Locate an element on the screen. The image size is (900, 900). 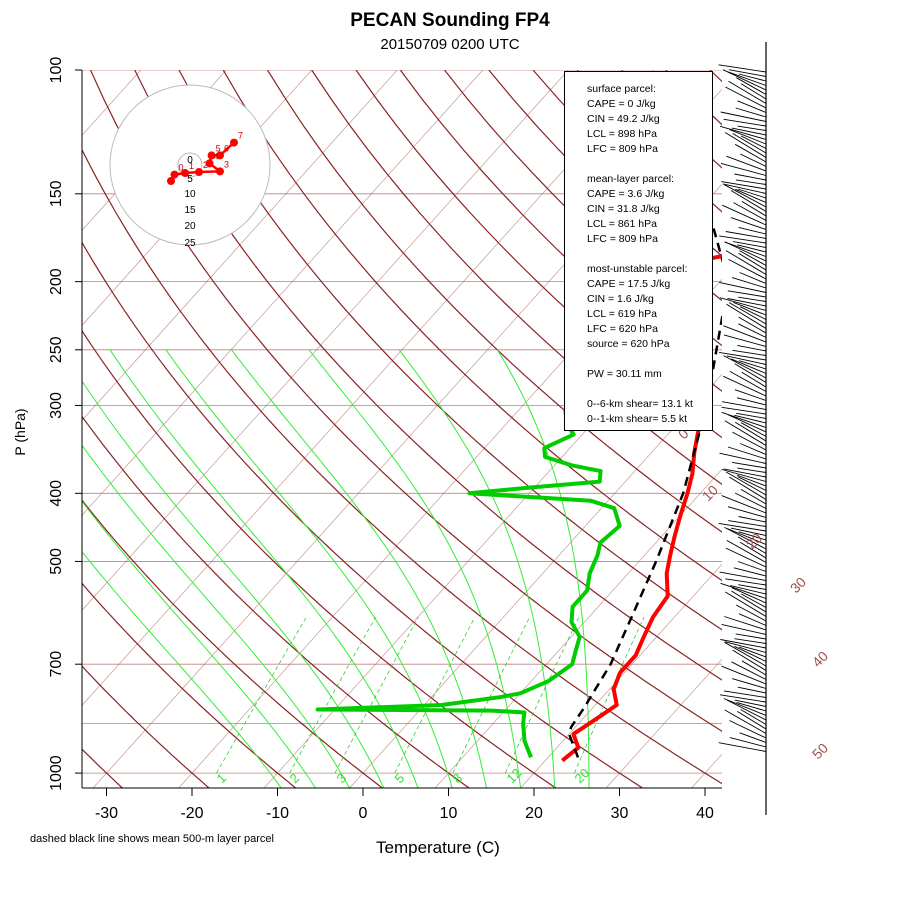
x-tick-label: 20 is located at coordinates (534, 813).